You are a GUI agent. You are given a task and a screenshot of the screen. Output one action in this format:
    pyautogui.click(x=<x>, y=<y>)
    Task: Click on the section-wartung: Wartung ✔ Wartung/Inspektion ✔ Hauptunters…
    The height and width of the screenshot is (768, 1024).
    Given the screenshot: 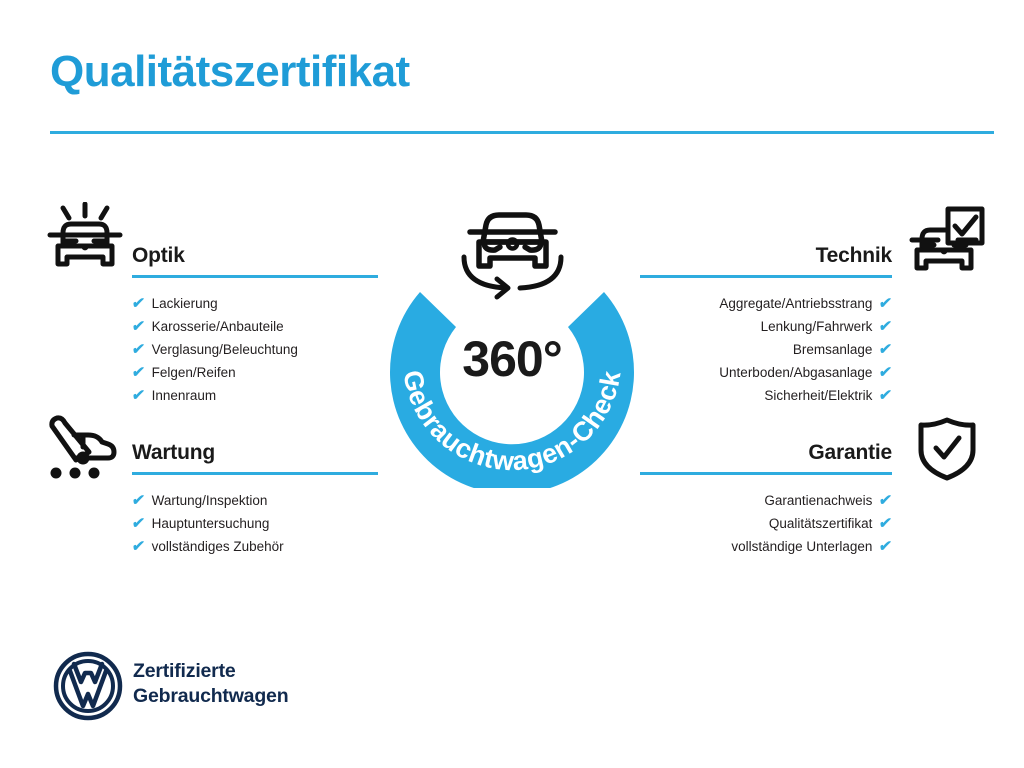 What is the action you would take?
    pyautogui.click(x=254, y=499)
    